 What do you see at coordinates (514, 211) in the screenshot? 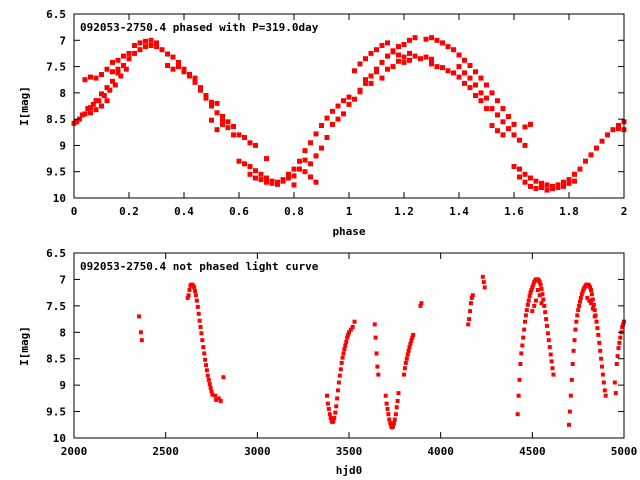
I see `phased-x-tick-label: 1.6` at bounding box center [514, 211].